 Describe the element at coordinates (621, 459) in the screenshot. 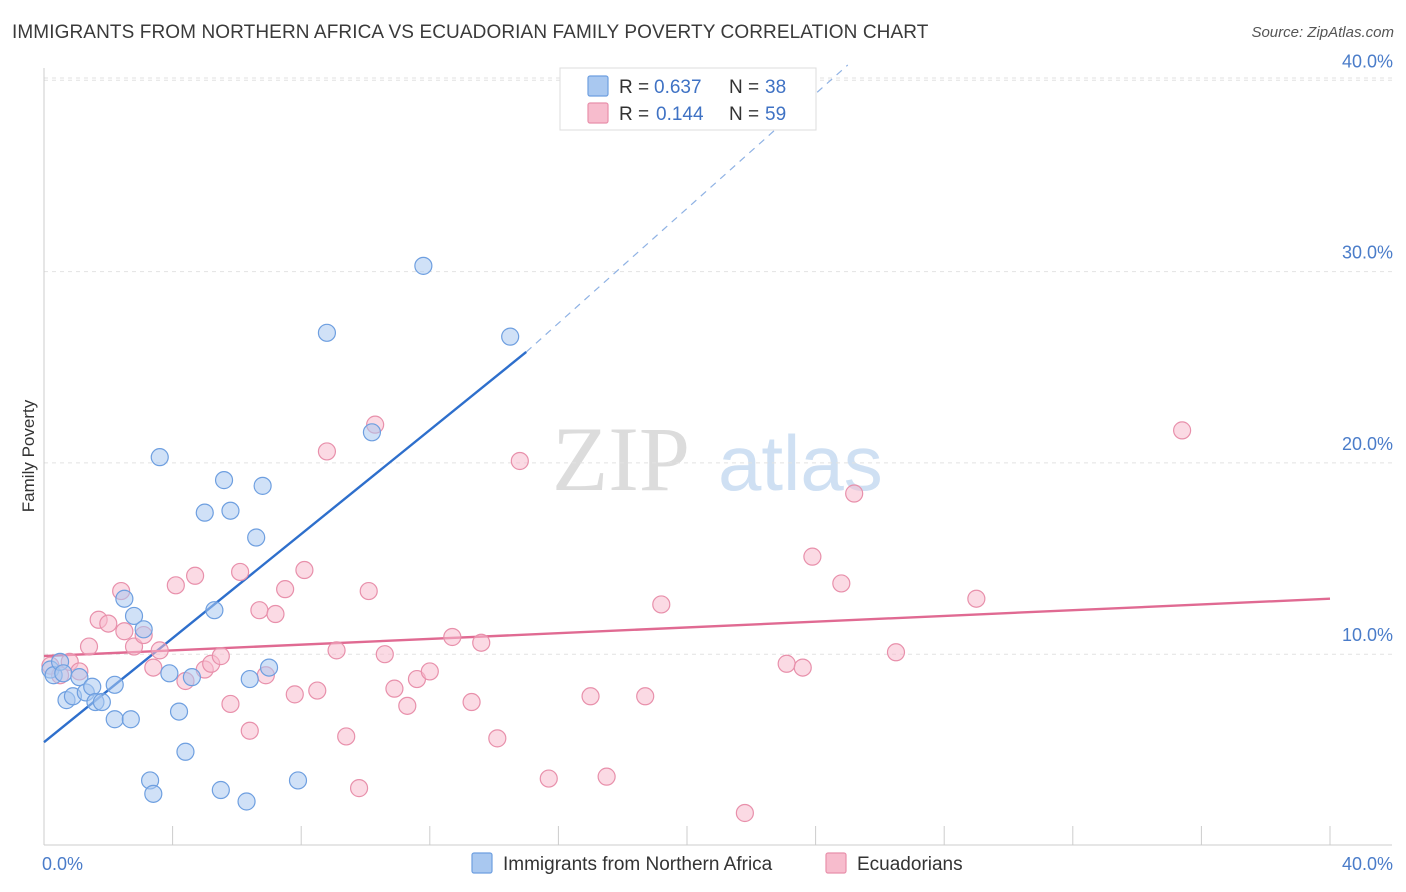

I see `watermark-zip: ZIP` at that location.